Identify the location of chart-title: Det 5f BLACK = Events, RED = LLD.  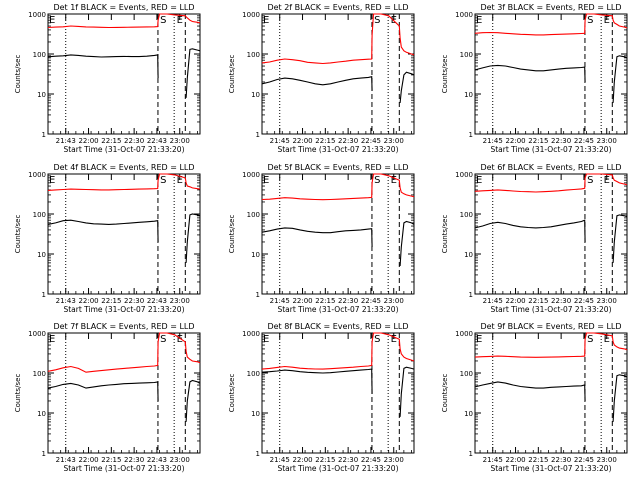
(337, 167).